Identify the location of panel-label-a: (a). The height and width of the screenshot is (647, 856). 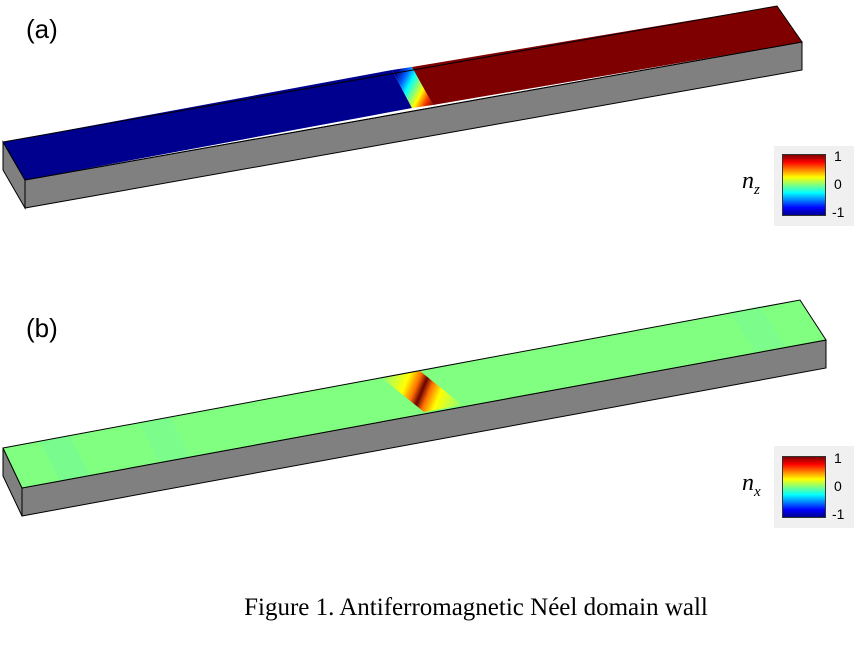
(42, 29).